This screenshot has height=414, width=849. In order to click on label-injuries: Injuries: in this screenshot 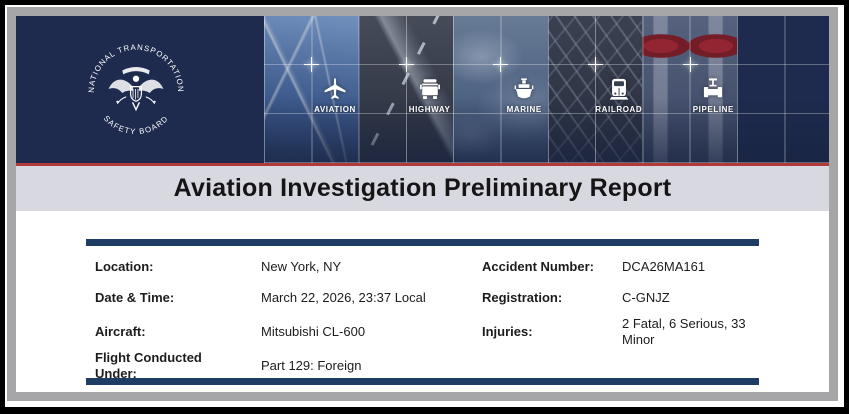, I will do `click(507, 331)`.